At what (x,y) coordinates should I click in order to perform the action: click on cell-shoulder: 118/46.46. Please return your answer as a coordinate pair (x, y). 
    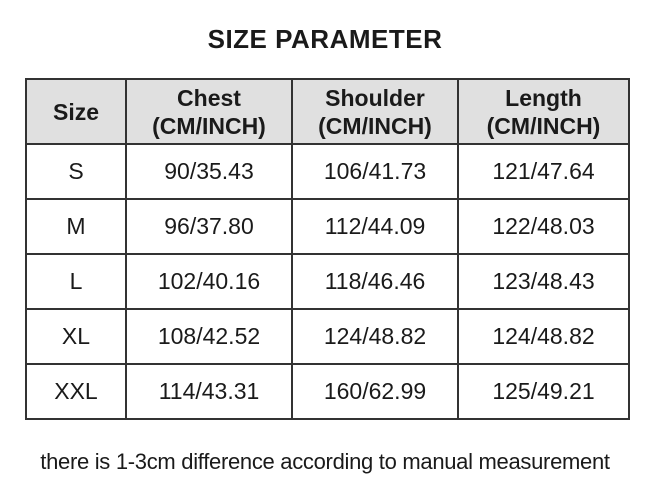
    Looking at the image, I should click on (375, 281).